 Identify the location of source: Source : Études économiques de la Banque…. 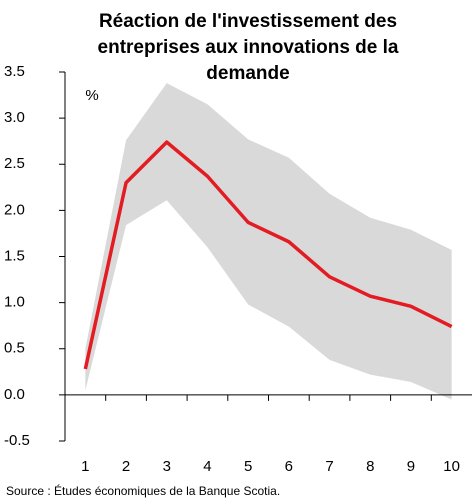
(143, 490).